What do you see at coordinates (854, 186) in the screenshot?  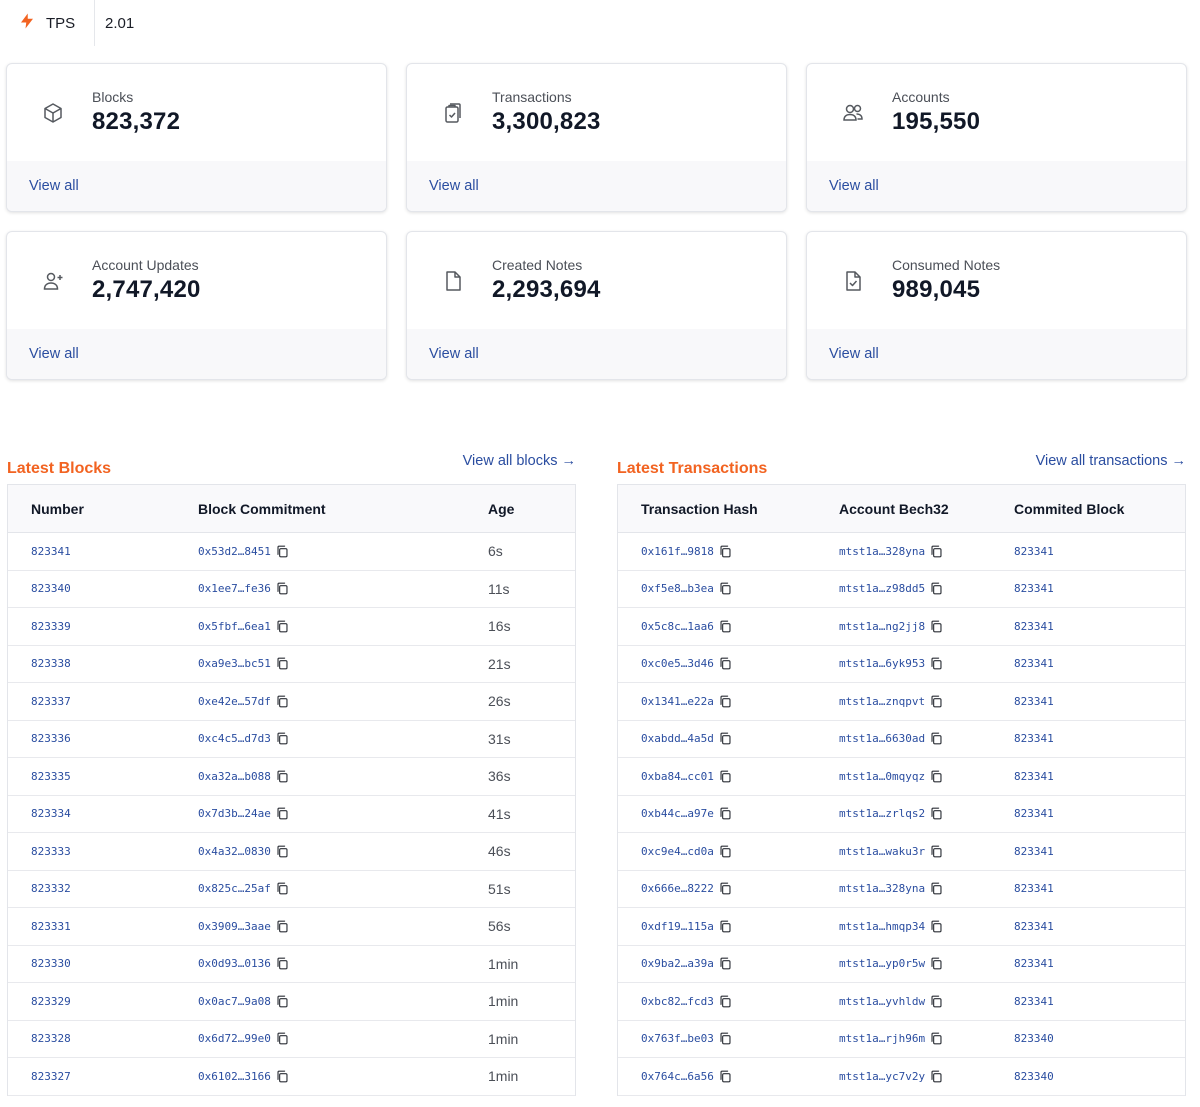 I see `view-all-accounts-link: View all` at bounding box center [854, 186].